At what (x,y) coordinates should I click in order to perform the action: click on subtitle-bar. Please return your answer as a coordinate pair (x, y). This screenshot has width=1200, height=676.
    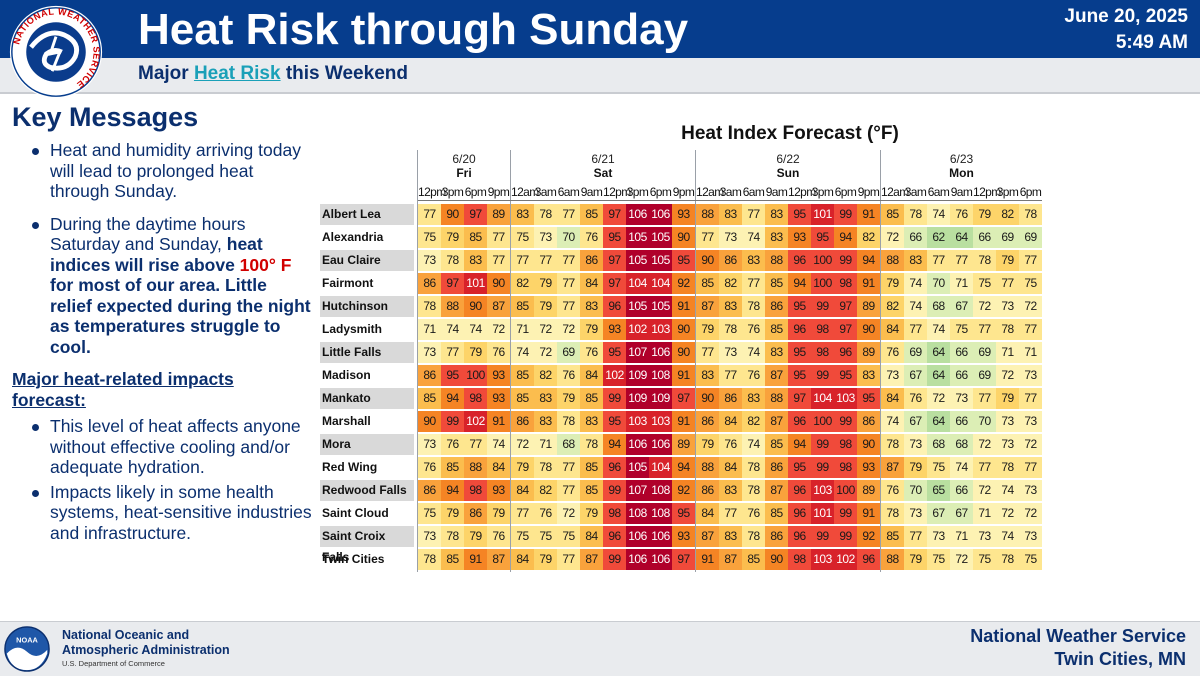
    Looking at the image, I should click on (600, 76).